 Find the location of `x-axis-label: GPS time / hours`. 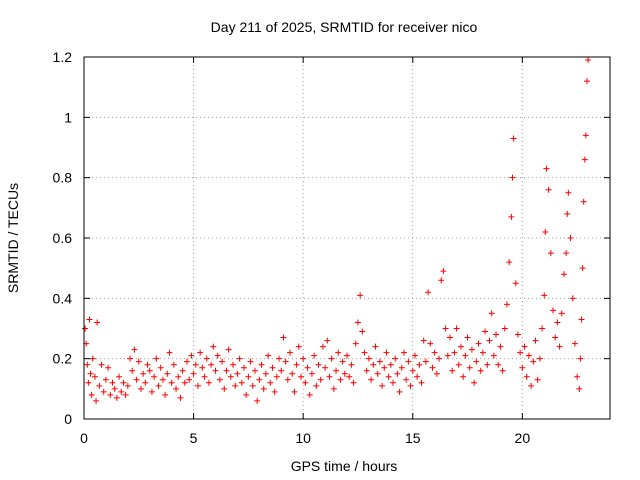

x-axis-label: GPS time / hours is located at coordinates (344, 466).